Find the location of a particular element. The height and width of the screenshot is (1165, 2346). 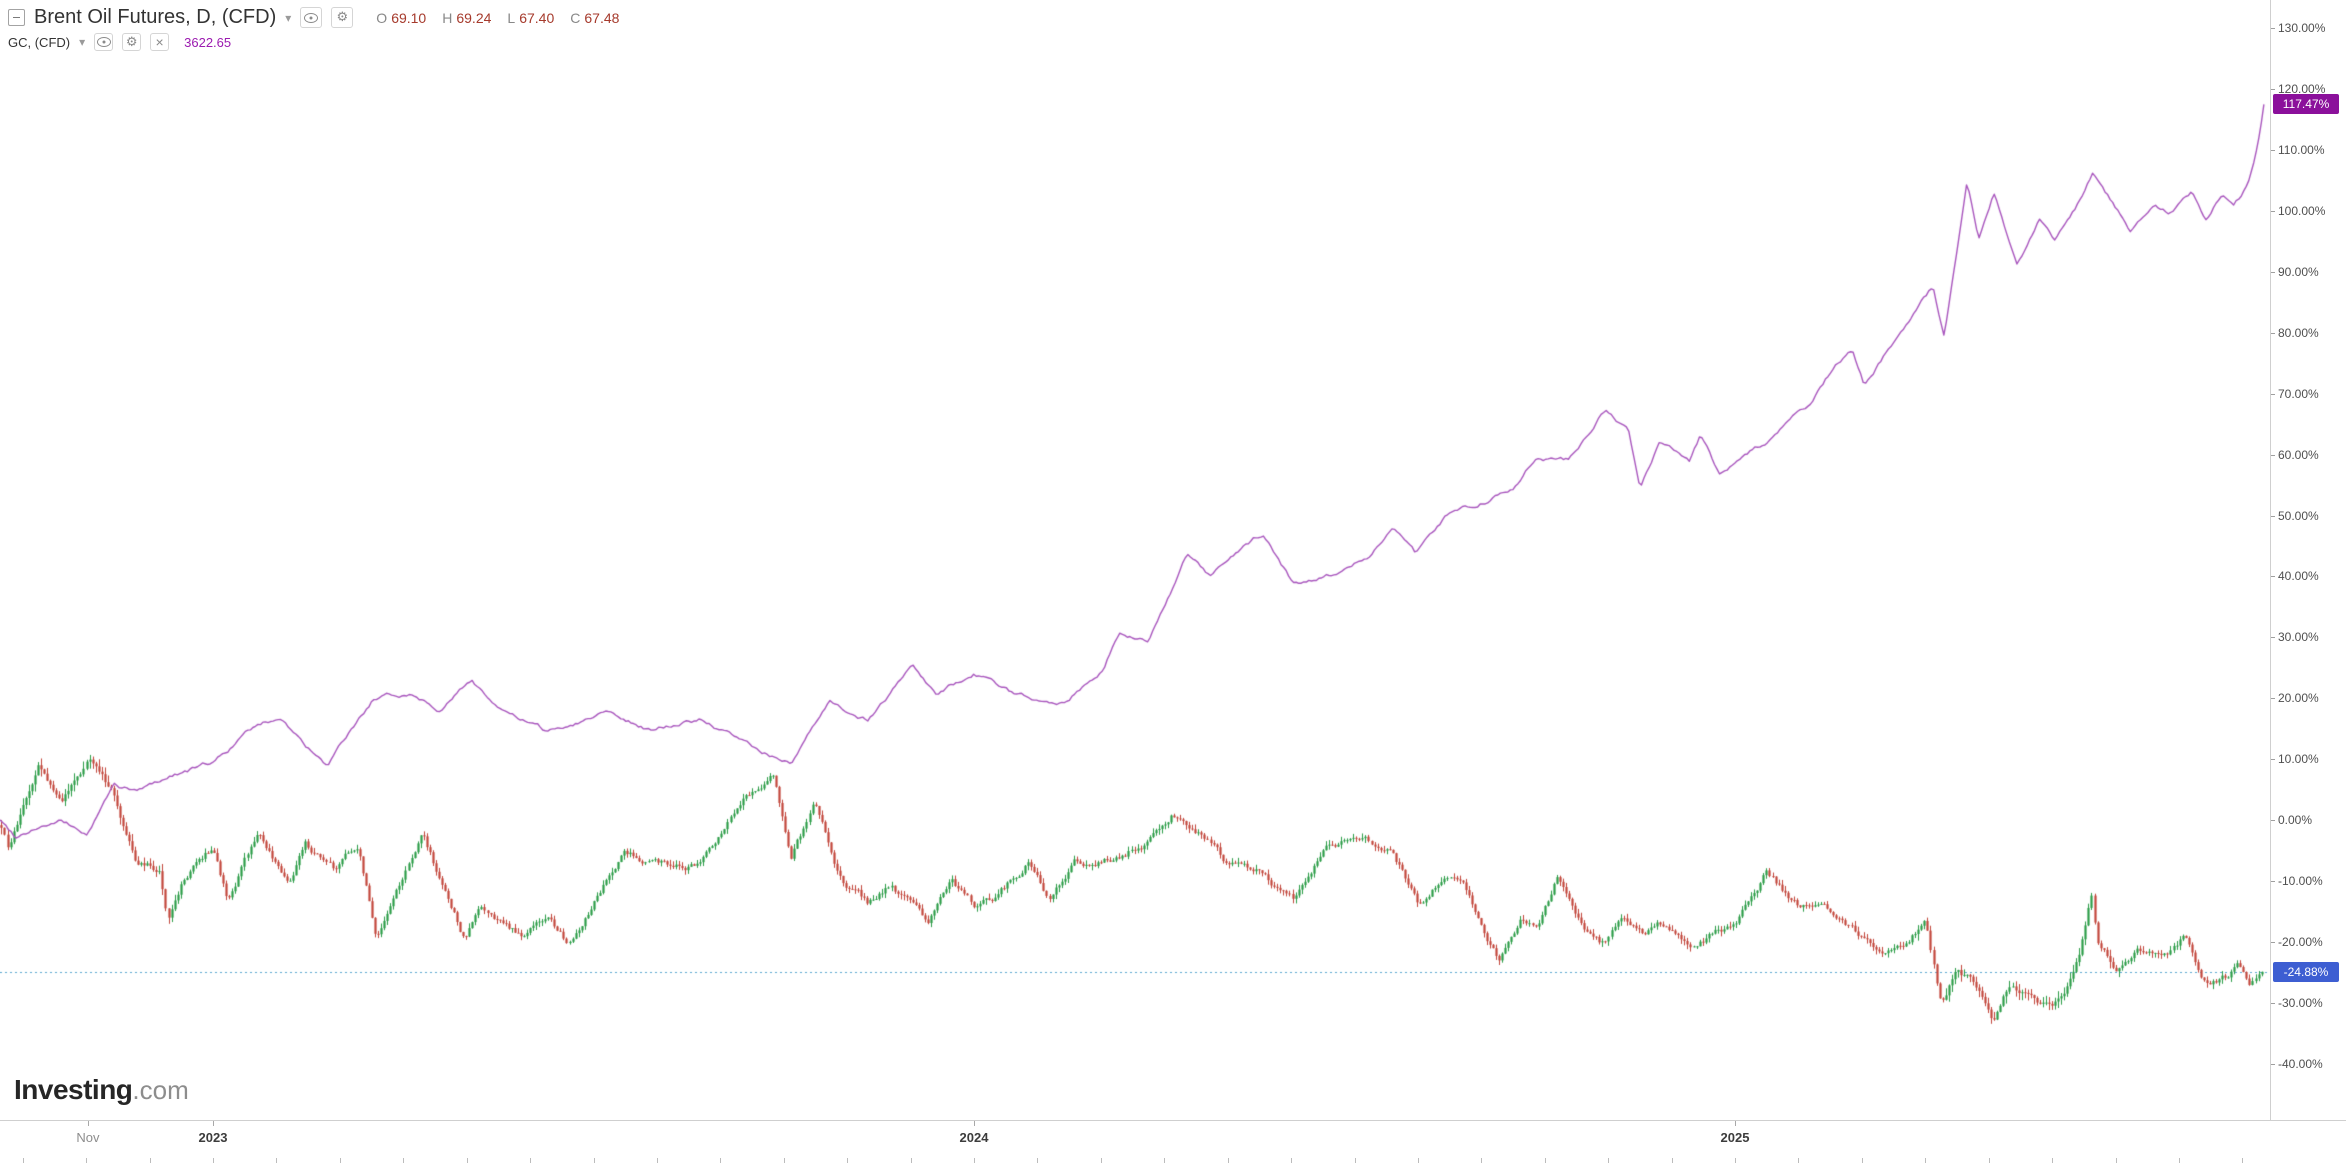

minus-glyph is located at coordinates (16, 17).